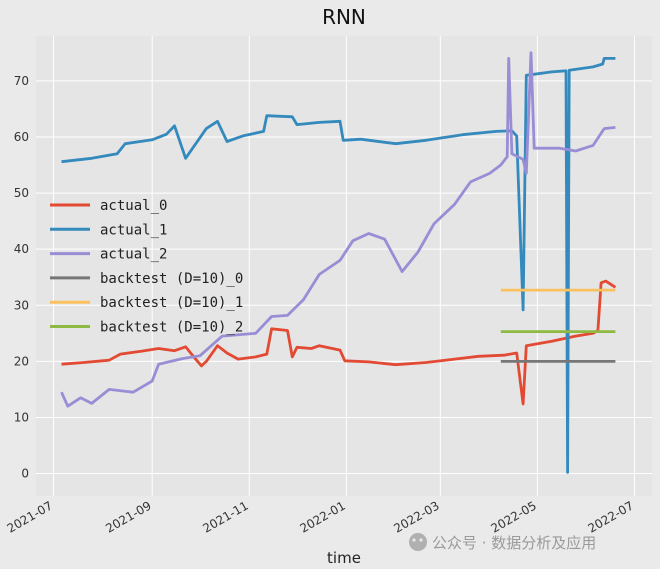  Describe the element at coordinates (21, 81) in the screenshot. I see `y-tick-label: 70` at that location.